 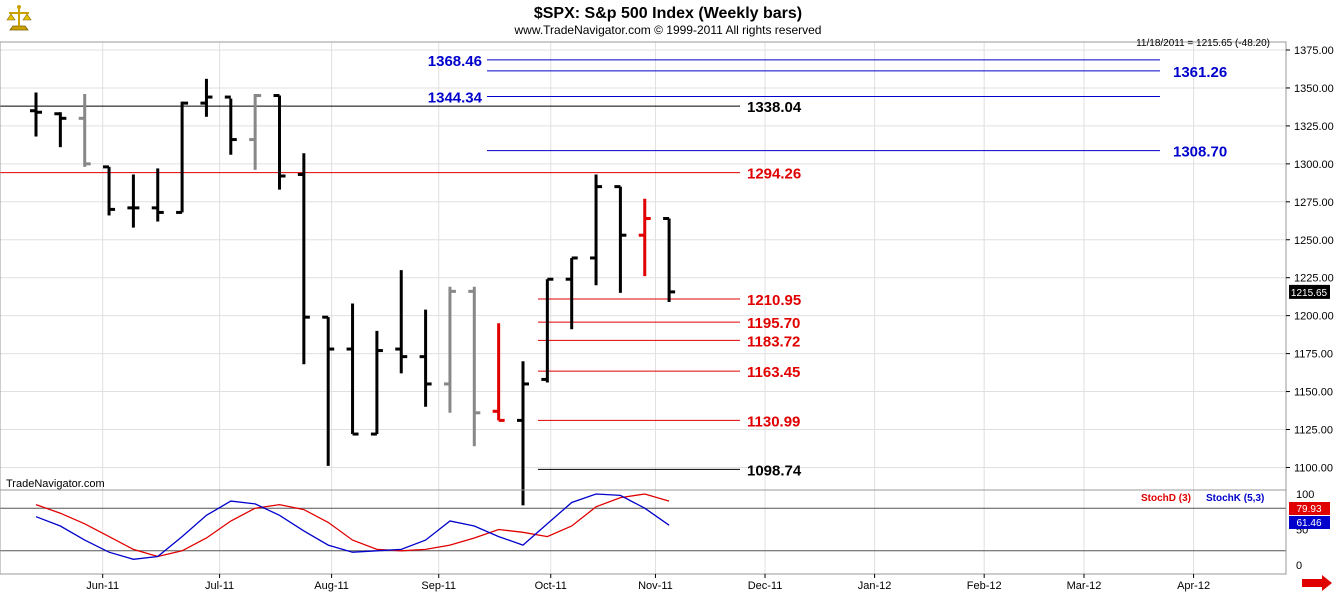 I want to click on month-tick-label: Mar-12, so click(x=1084, y=586).